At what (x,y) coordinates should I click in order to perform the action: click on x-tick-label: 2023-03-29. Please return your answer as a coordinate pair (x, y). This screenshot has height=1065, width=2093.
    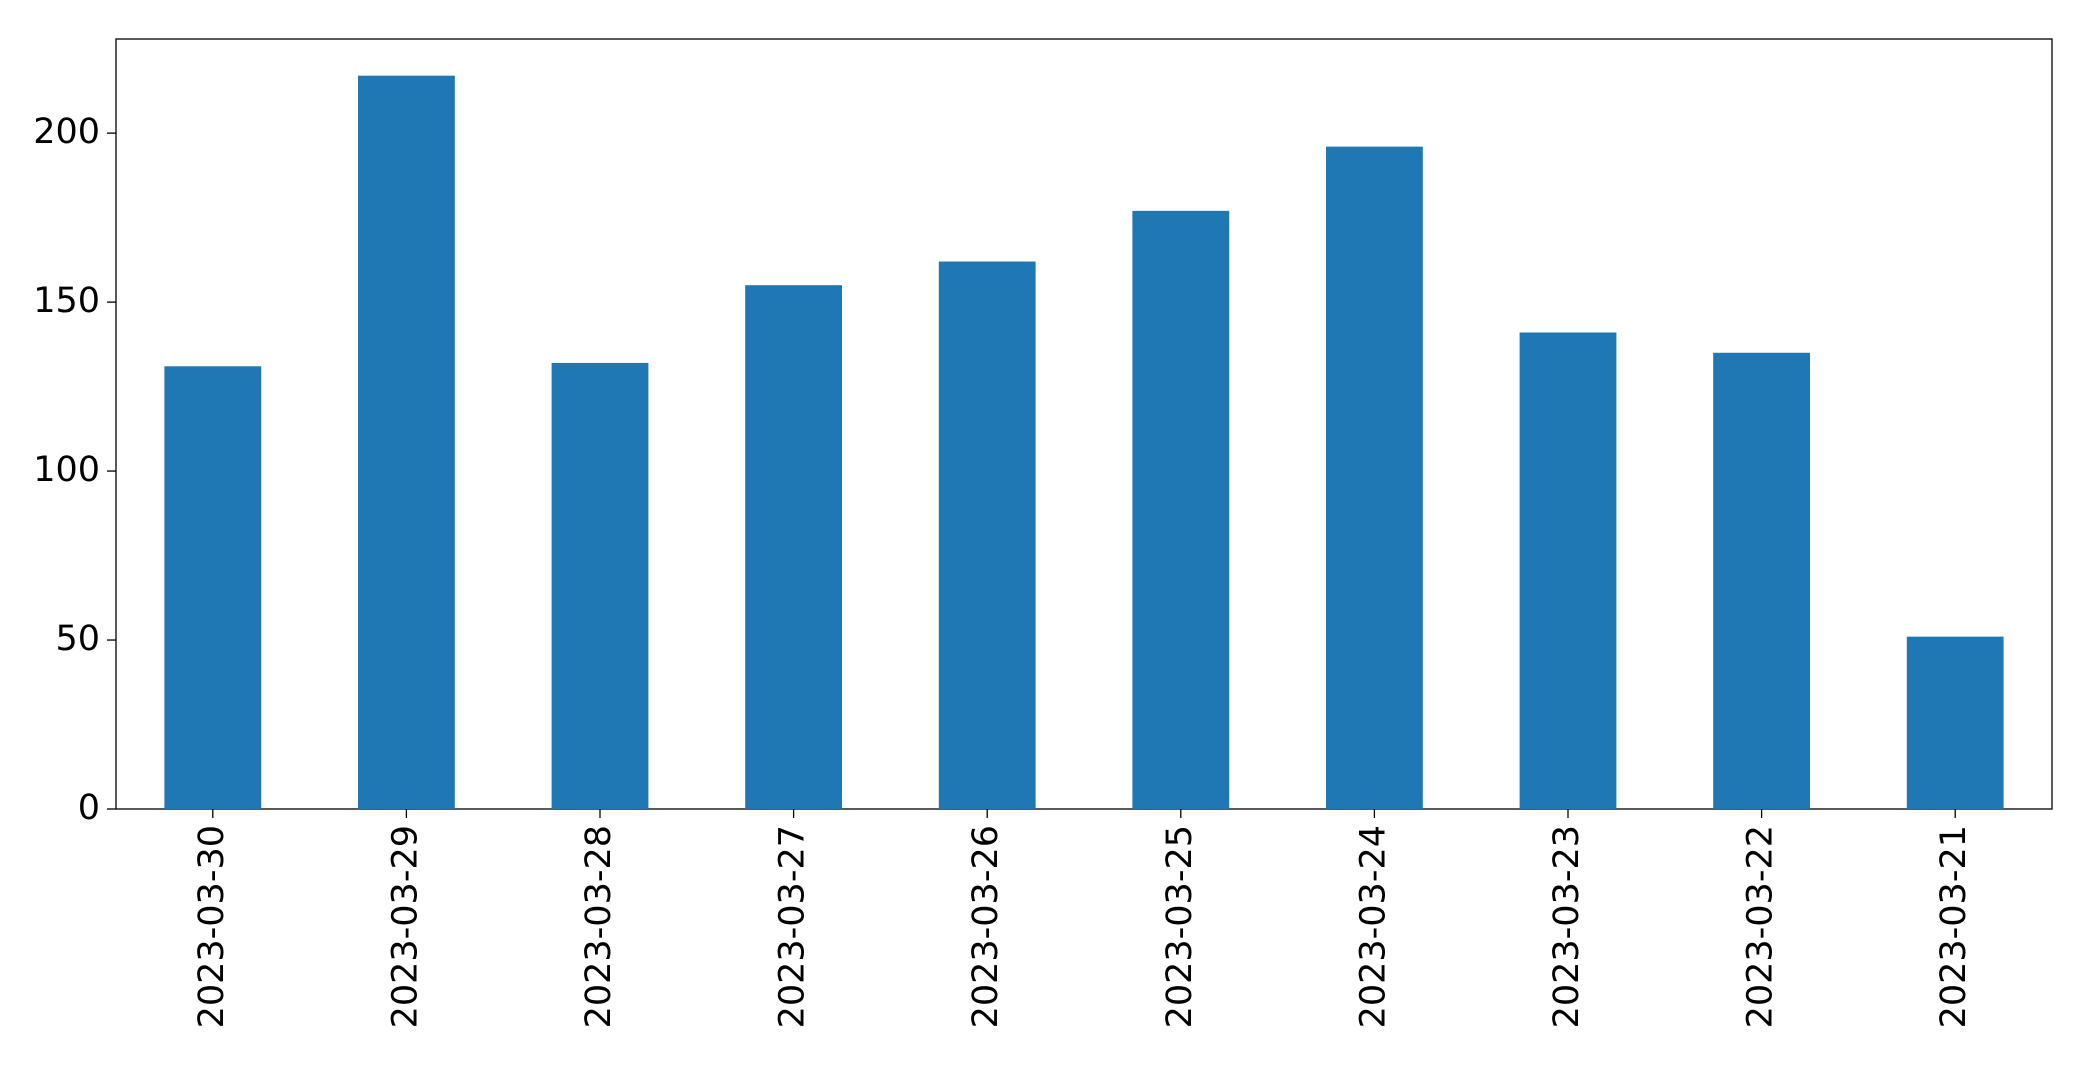
    Looking at the image, I should click on (405, 926).